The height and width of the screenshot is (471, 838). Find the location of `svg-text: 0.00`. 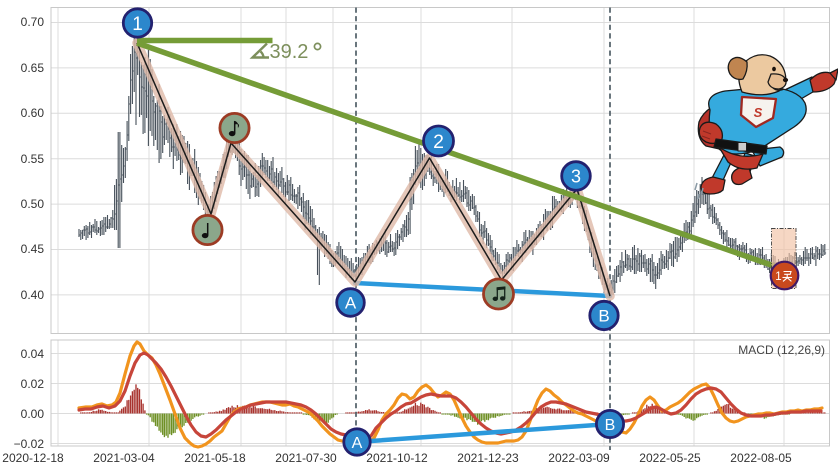

svg-text: 0.00 is located at coordinates (33, 414).